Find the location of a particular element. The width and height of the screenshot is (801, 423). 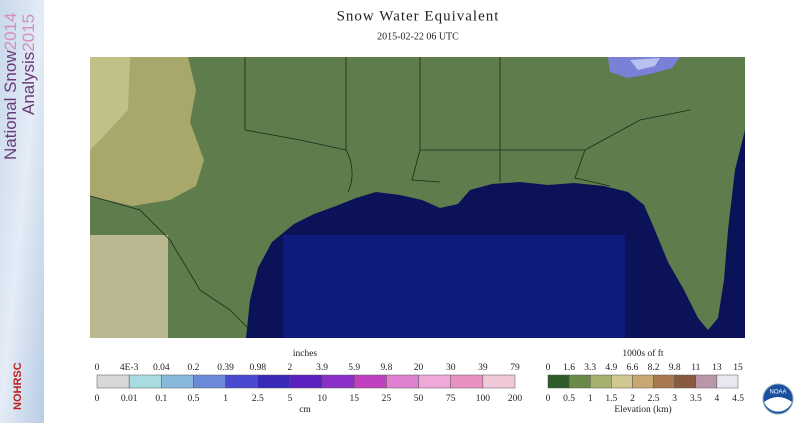

legend-label: 75 is located at coordinates (451, 399).